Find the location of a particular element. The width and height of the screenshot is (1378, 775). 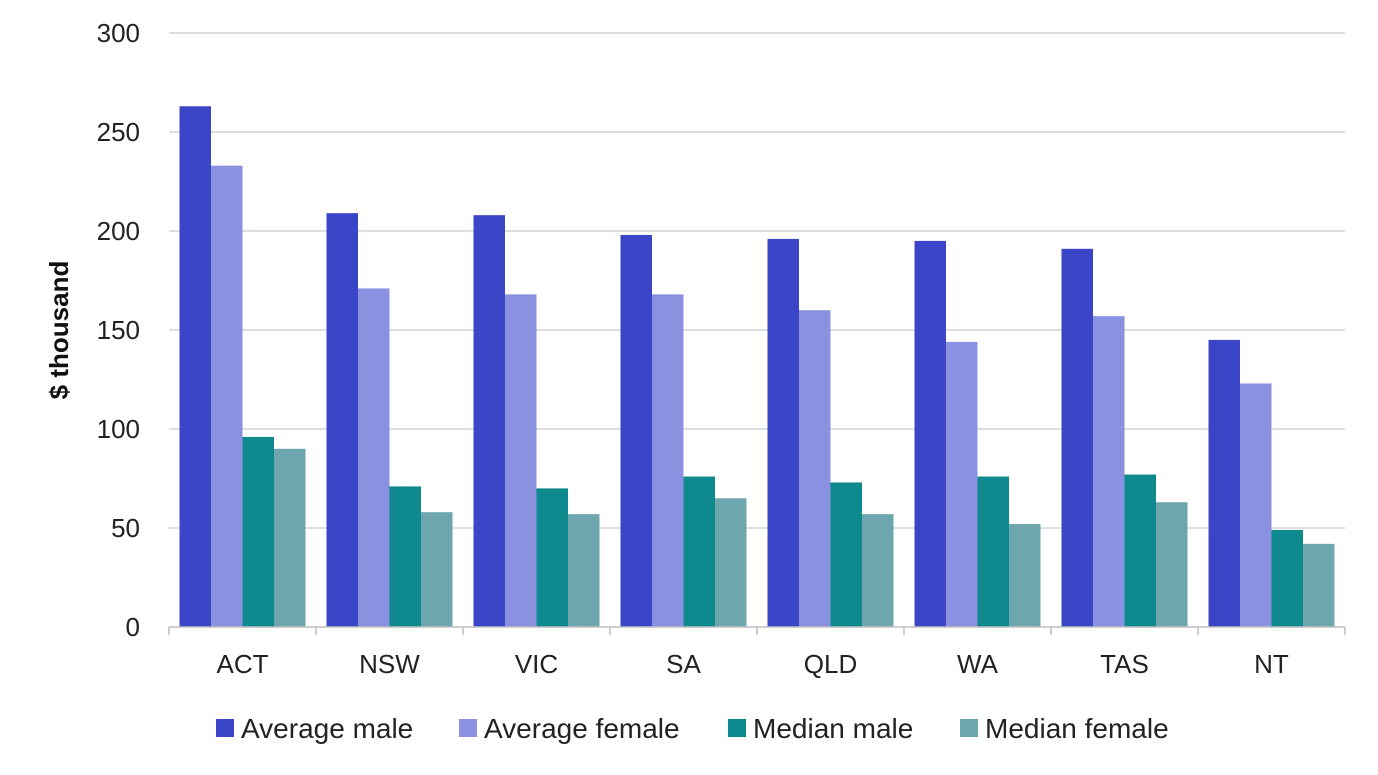

bar-median-male-sa is located at coordinates (699, 551).